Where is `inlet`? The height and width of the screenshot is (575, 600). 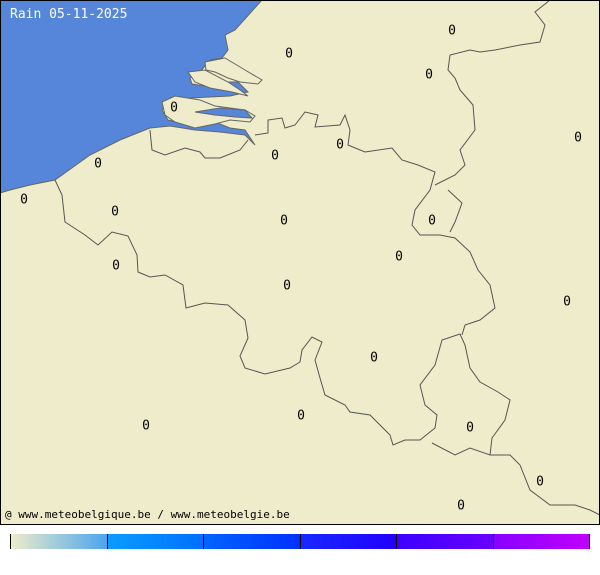
inlet is located at coordinates (224, 113).